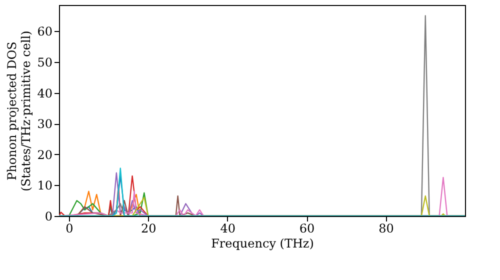 The width and height of the screenshot is (500, 280). What do you see at coordinates (19, 111) in the screenshot?
I see `y-axis-title: Phonon projected DOS (States/THz·primitive cell)` at bounding box center [19, 111].